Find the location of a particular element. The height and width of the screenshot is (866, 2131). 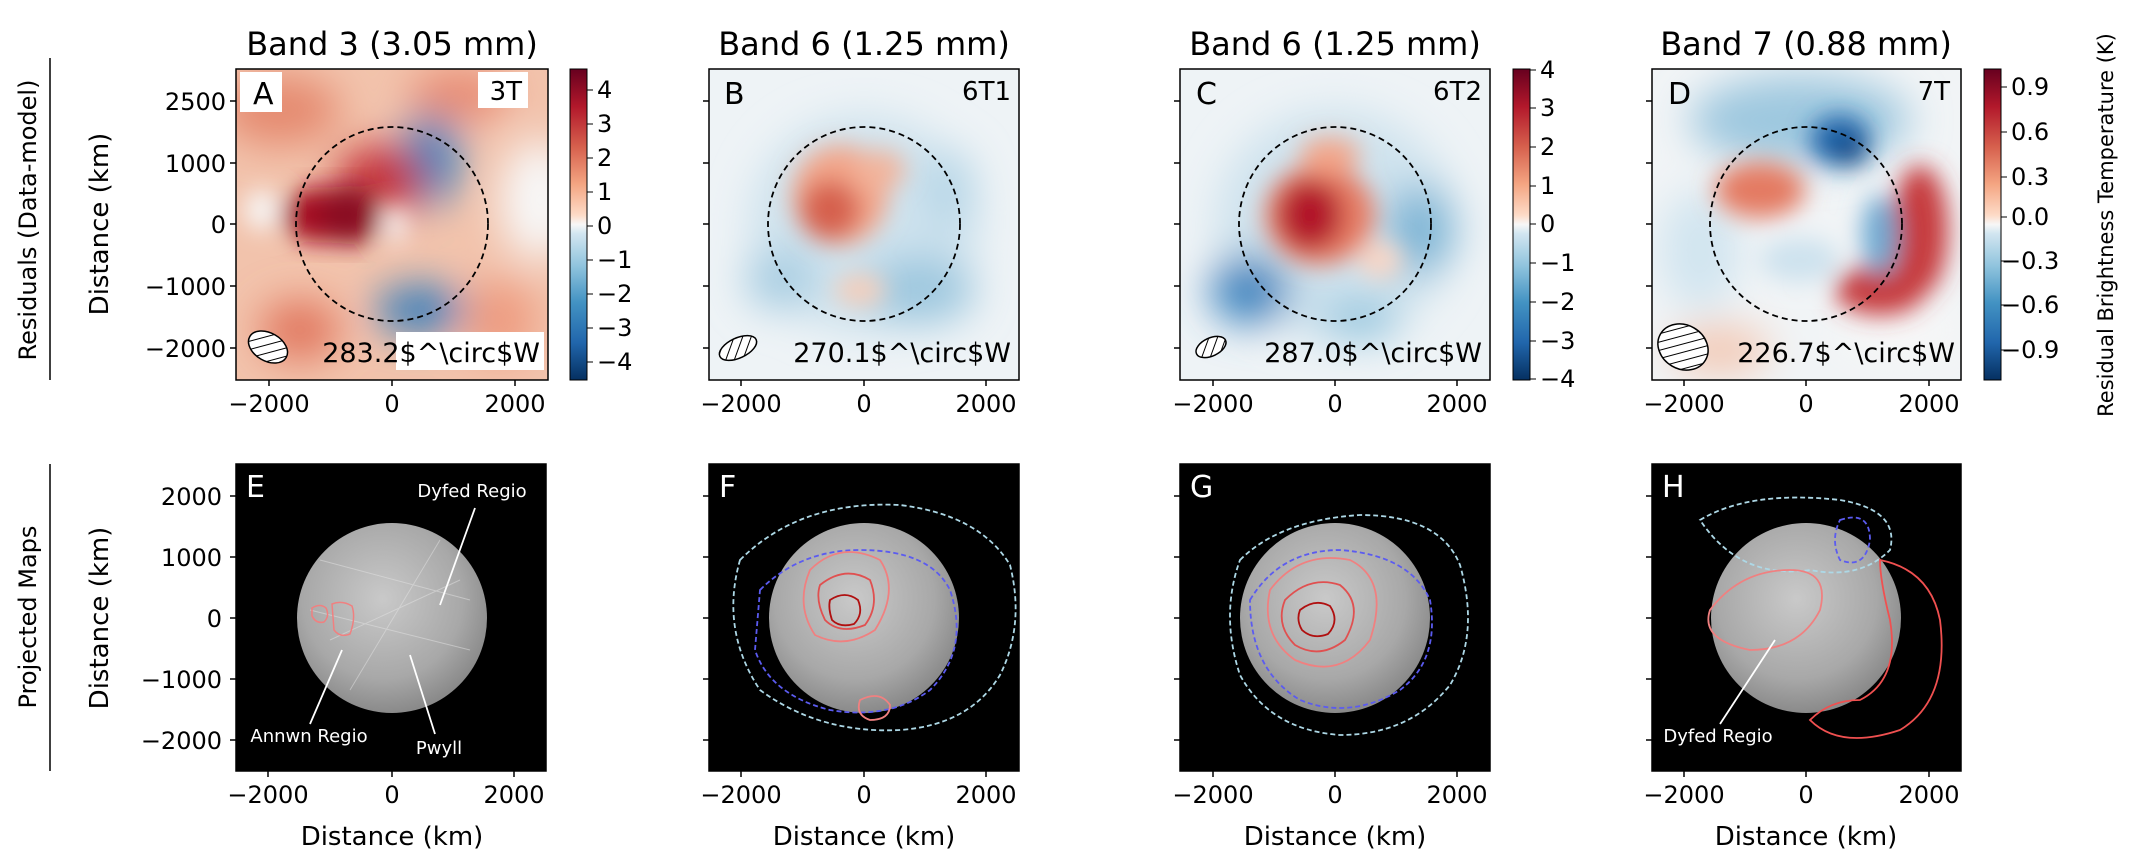

panel-b-beam is located at coordinates (738, 348).